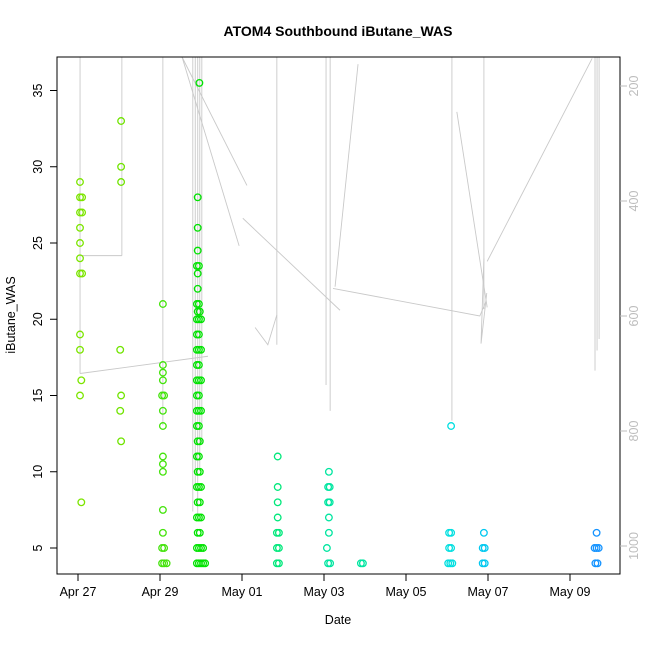 The image size is (650, 650). What do you see at coordinates (570, 592) in the screenshot?
I see `x-tick-label: May 09` at bounding box center [570, 592].